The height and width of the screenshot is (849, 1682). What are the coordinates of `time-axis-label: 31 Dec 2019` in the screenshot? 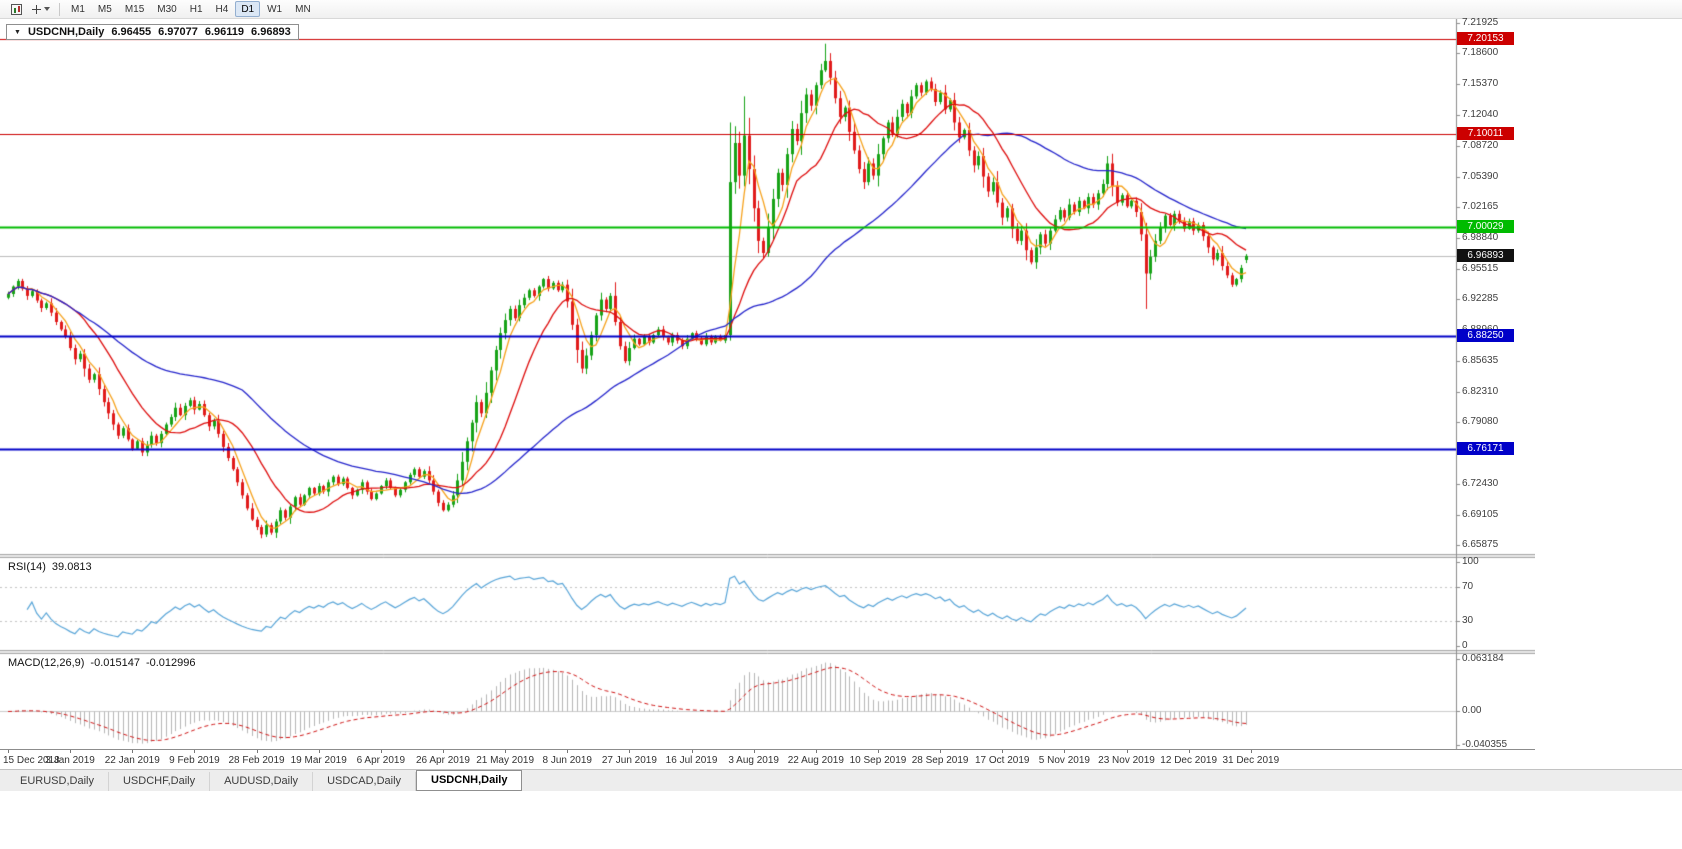 It's located at (1251, 760).